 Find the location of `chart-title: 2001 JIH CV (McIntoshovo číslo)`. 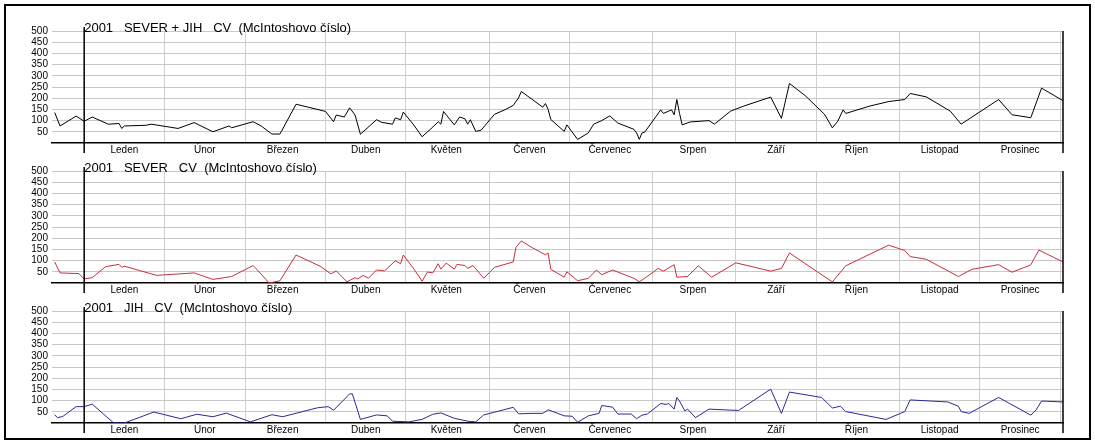

chart-title: 2001 JIH CV (McIntoshovo číslo) is located at coordinates (188, 308).